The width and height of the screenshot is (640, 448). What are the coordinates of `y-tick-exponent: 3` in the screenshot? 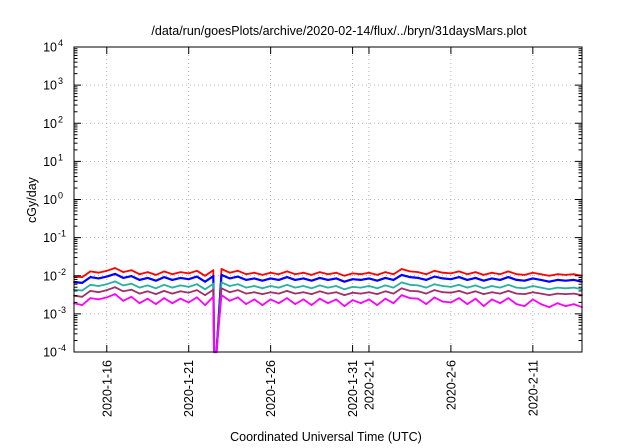 It's located at (60, 81).